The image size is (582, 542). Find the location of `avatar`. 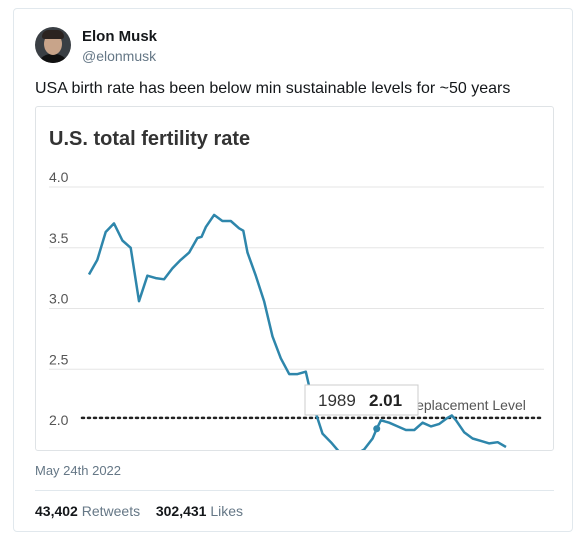

avatar is located at coordinates (53, 45).